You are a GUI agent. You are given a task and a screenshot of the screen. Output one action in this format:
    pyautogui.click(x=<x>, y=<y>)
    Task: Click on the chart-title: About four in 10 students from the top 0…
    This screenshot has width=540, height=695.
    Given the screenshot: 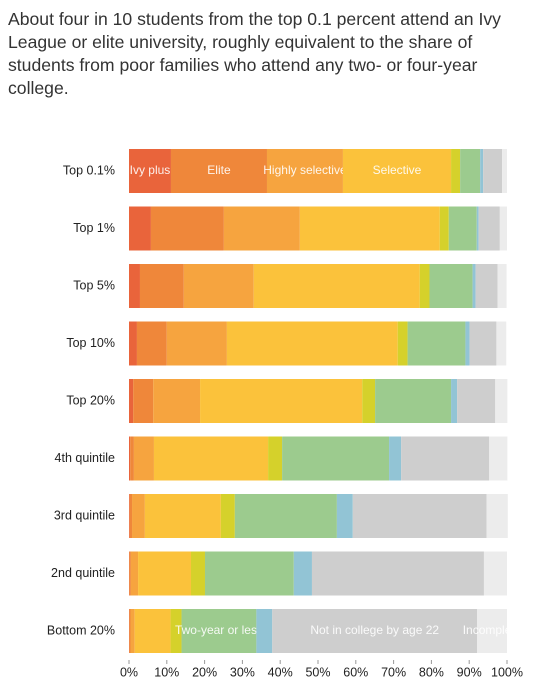 What is the action you would take?
    pyautogui.click(x=254, y=53)
    